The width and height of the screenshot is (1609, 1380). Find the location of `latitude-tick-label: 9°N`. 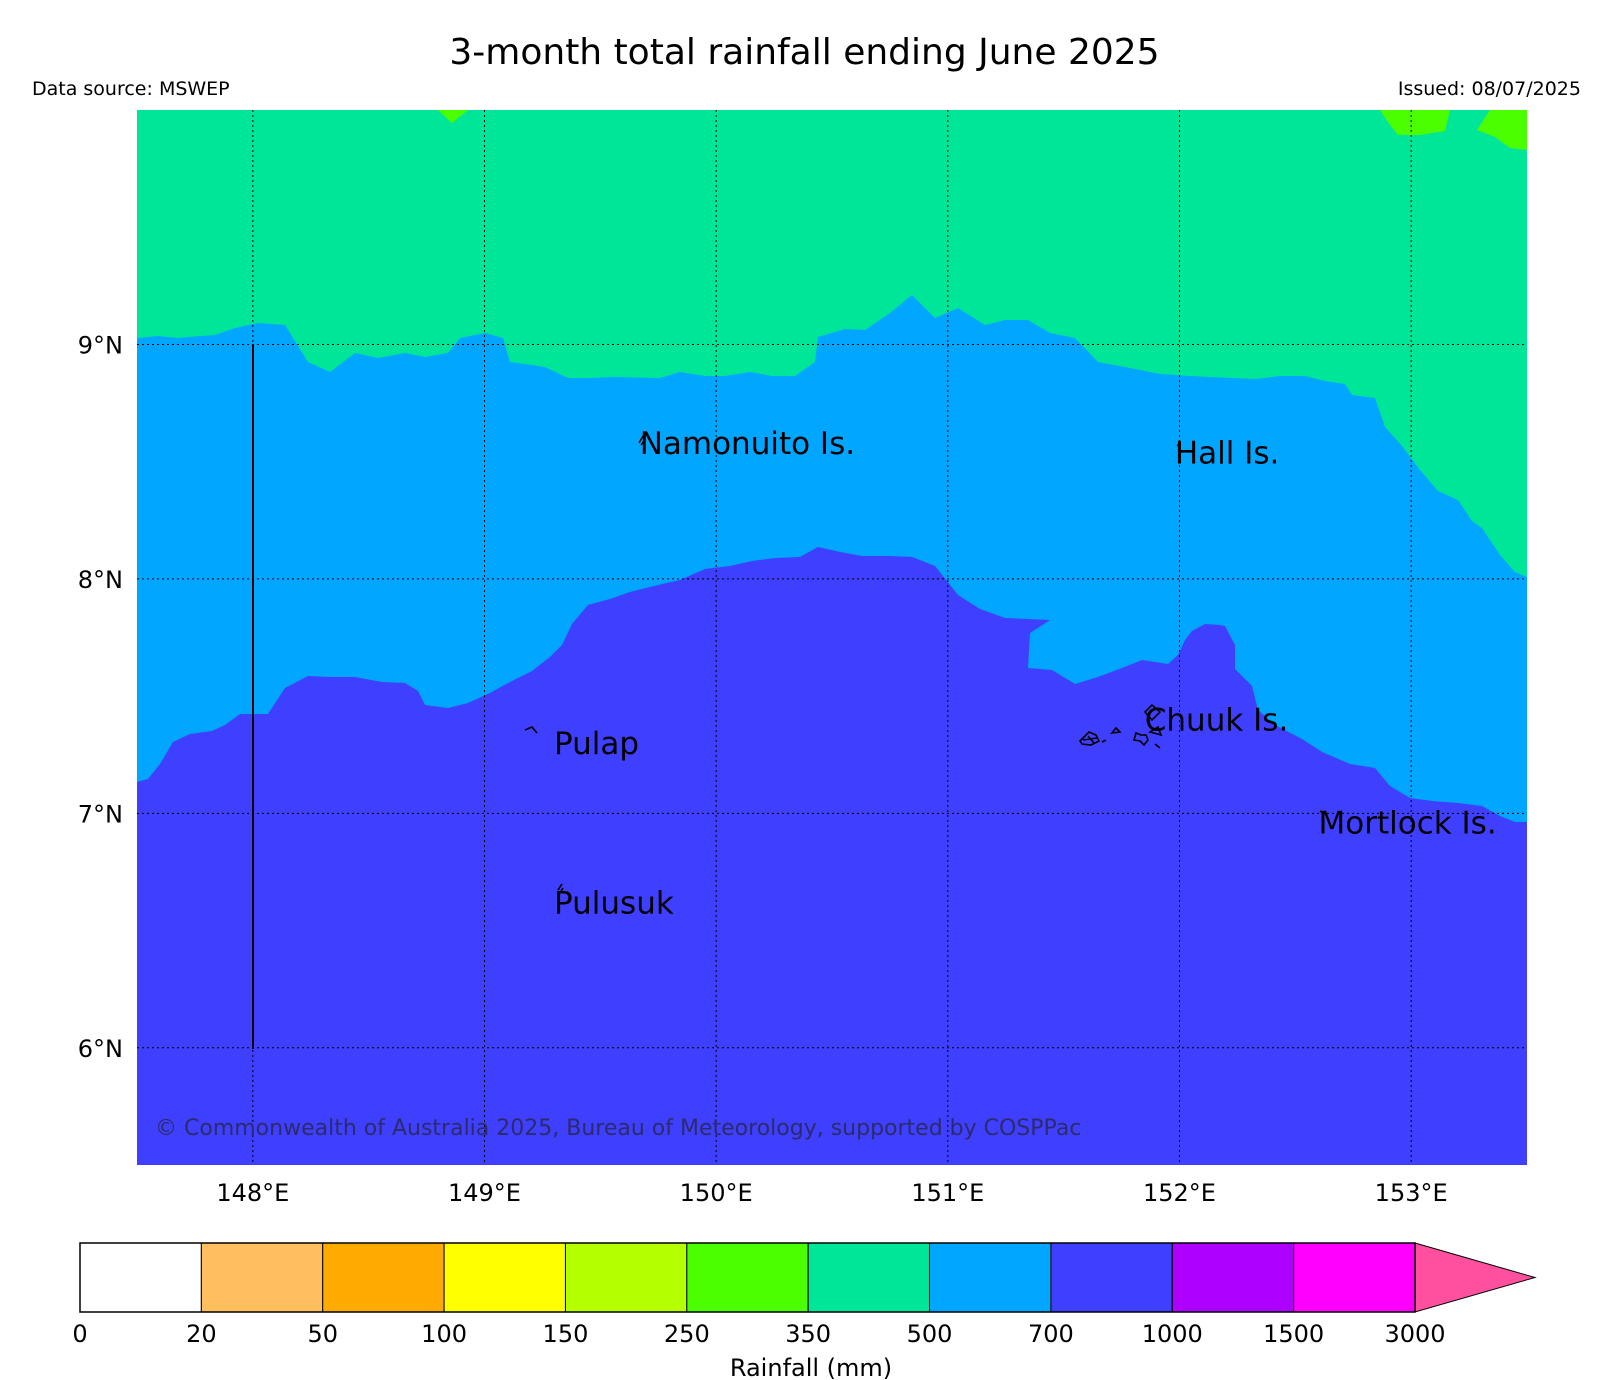

latitude-tick-label: 9°N is located at coordinates (100, 345).